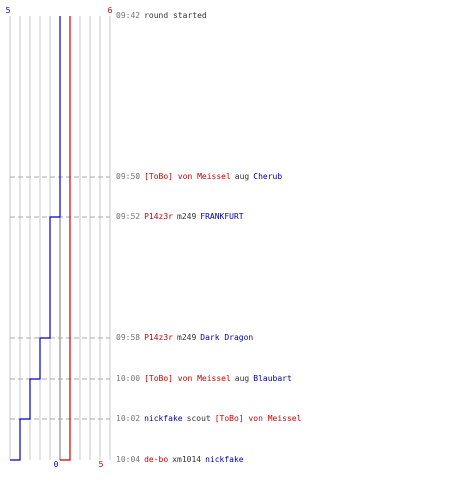 This screenshot has height=500, width=450. Describe the element at coordinates (128, 459) in the screenshot. I see `event-time: 10:04` at that location.